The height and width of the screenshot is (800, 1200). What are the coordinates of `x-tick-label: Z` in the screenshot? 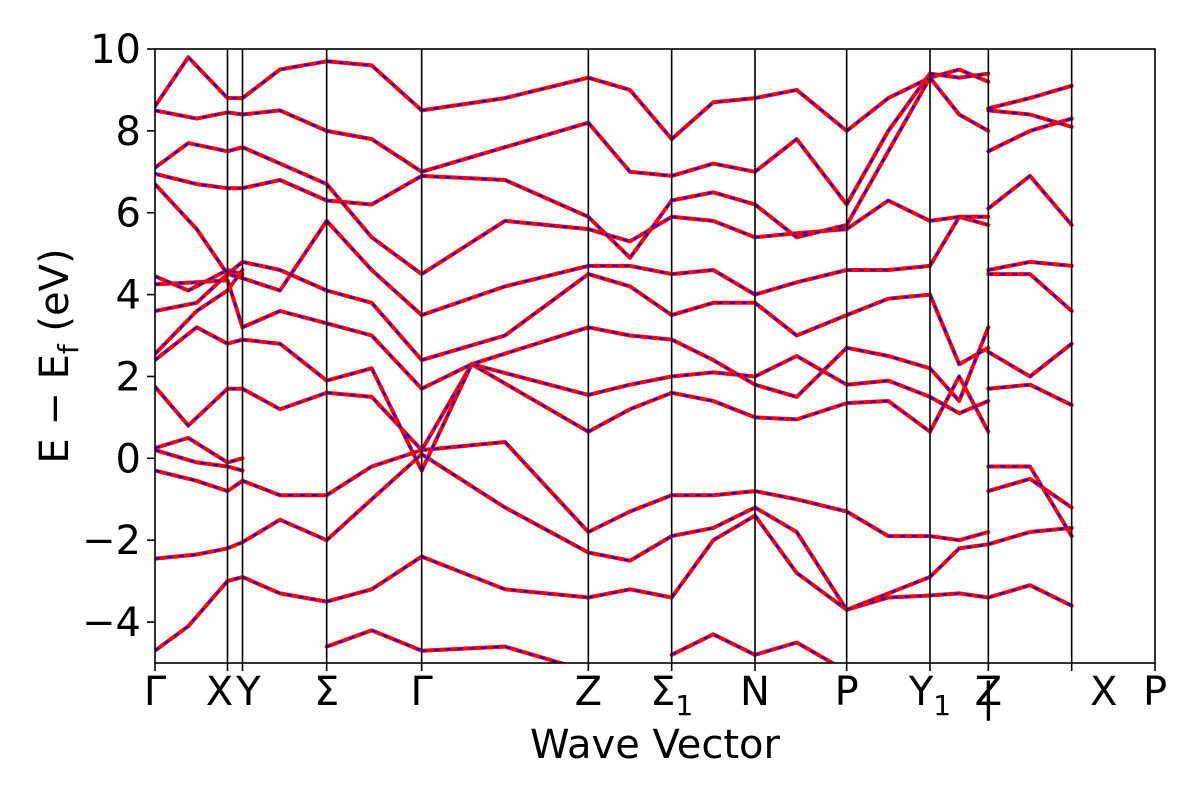 It's located at (588, 692).